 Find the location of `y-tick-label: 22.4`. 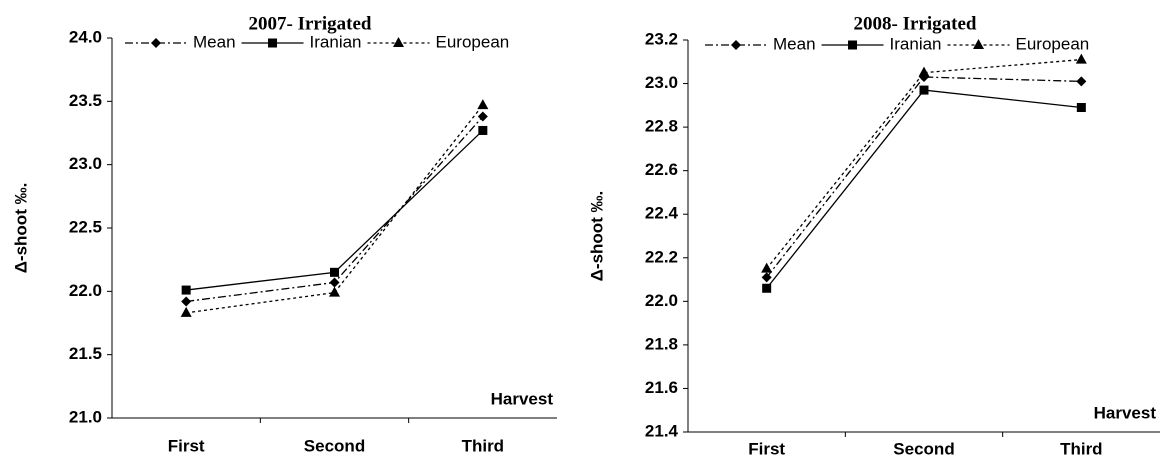

y-tick-label: 22.4 is located at coordinates (662, 213).